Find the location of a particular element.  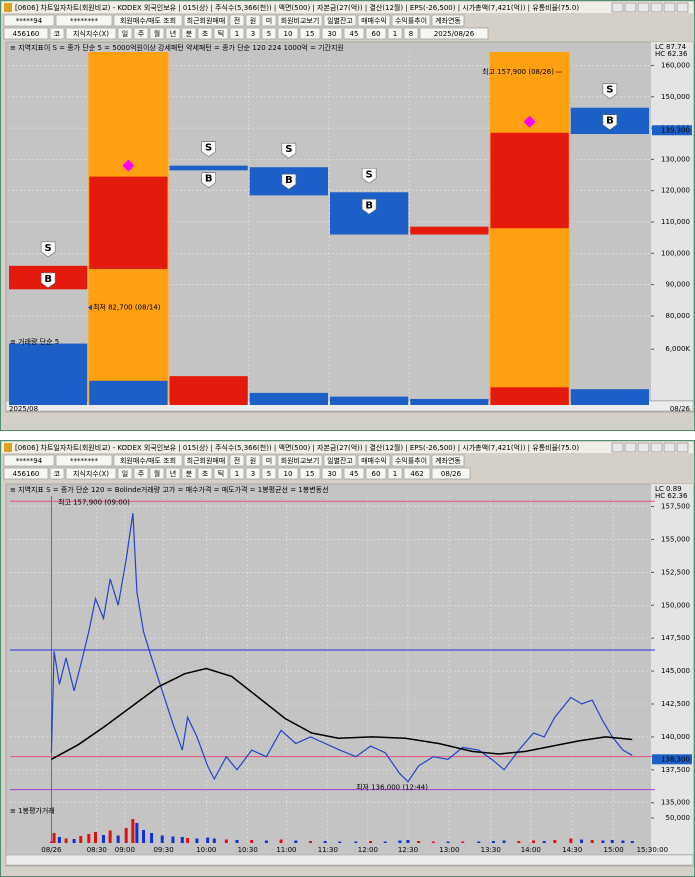

toolbar-label: 최근회원매매 is located at coordinates (206, 20).